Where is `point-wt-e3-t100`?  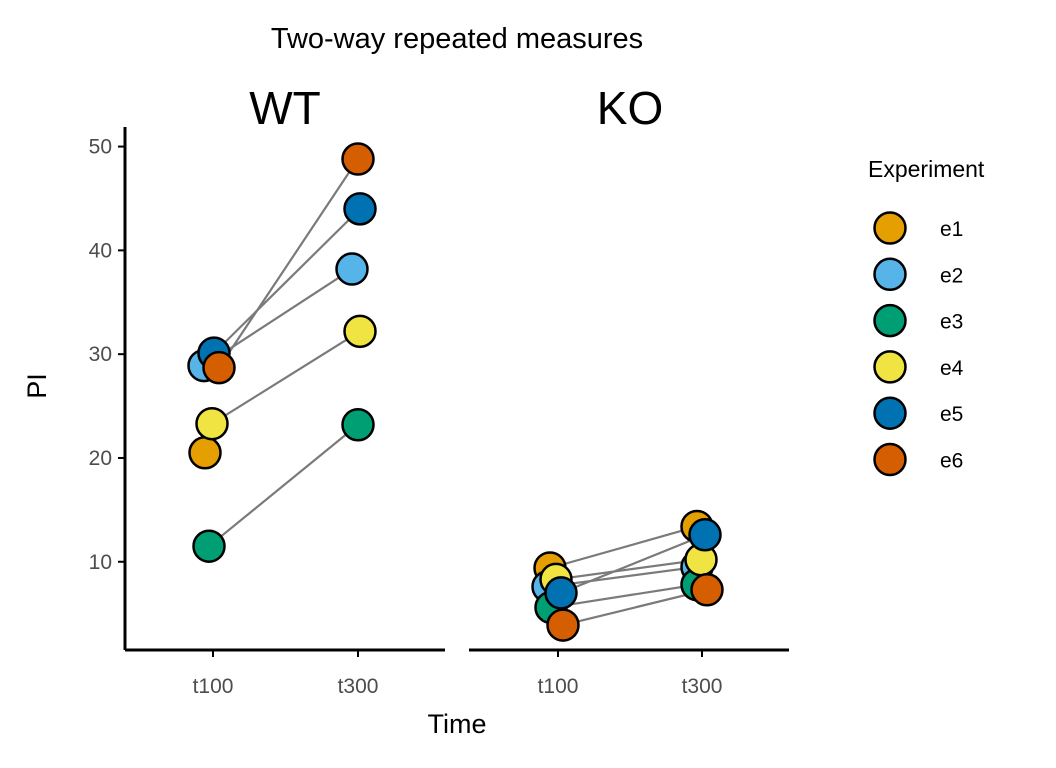 point-wt-e3-t100 is located at coordinates (209, 546).